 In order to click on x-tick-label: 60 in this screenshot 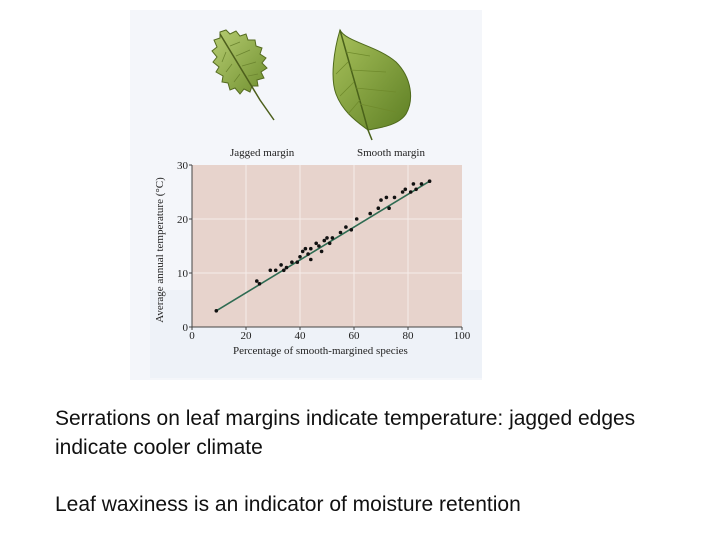, I will do `click(355, 336)`.